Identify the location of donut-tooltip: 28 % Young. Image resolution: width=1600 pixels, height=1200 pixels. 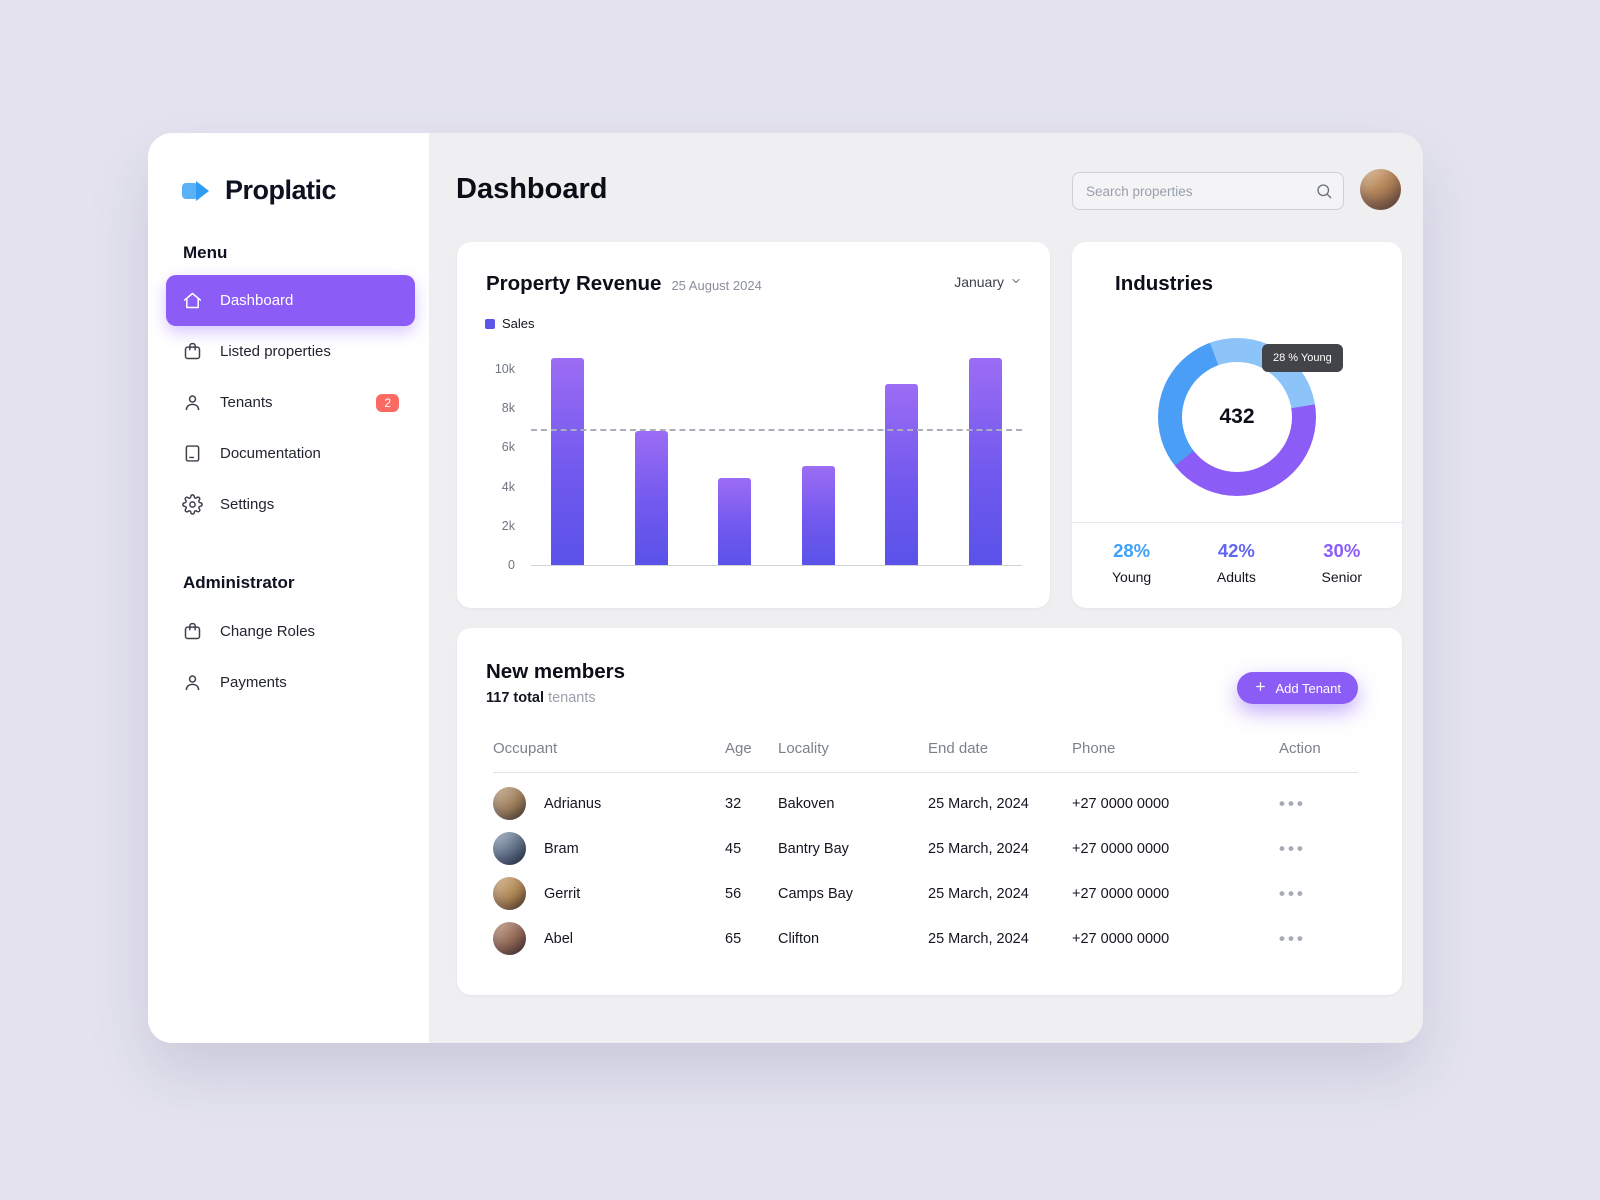
(1302, 358).